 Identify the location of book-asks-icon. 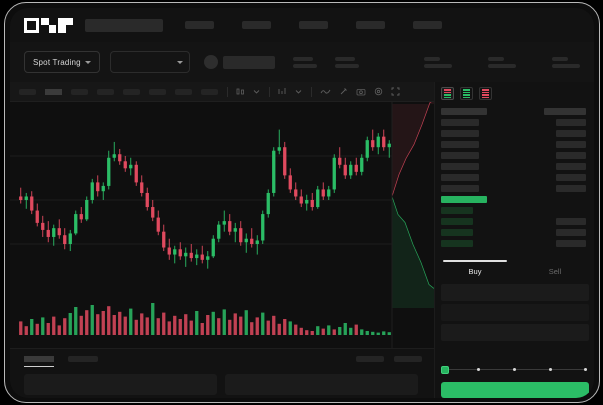
(485, 93).